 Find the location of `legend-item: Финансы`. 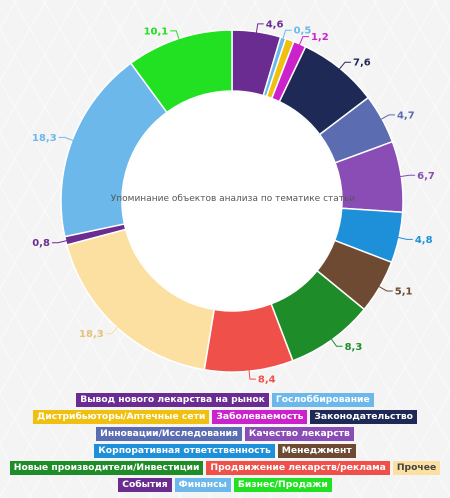

legend-item: Финансы is located at coordinates (202, 485).